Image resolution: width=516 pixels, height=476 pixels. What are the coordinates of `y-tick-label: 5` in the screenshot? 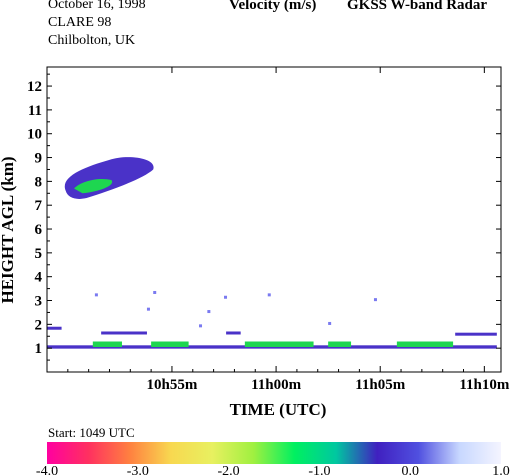 It's located at (39, 254).